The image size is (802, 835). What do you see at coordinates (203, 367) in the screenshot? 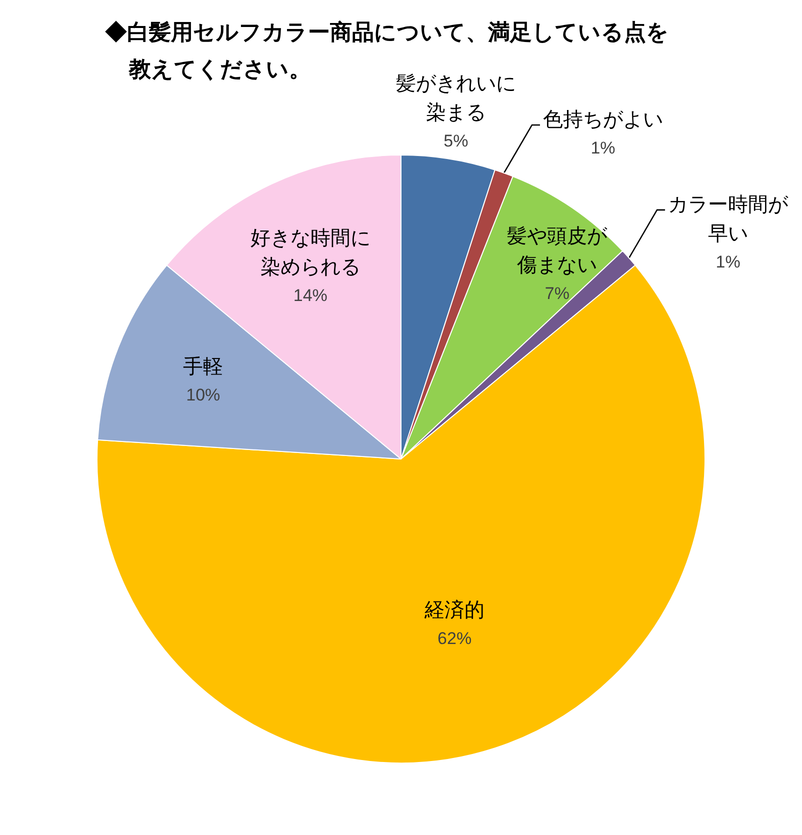
I see `slice-label: 手軽` at bounding box center [203, 367].